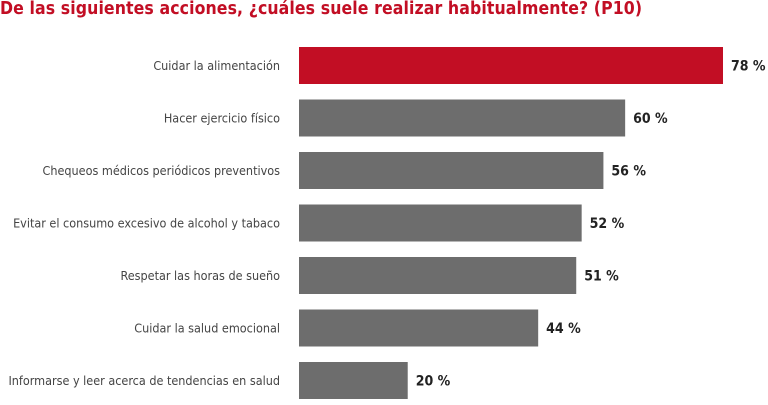 This screenshot has height=405, width=768. What do you see at coordinates (200, 275) in the screenshot?
I see `category-label: Respetar las horas de sueño` at bounding box center [200, 275].